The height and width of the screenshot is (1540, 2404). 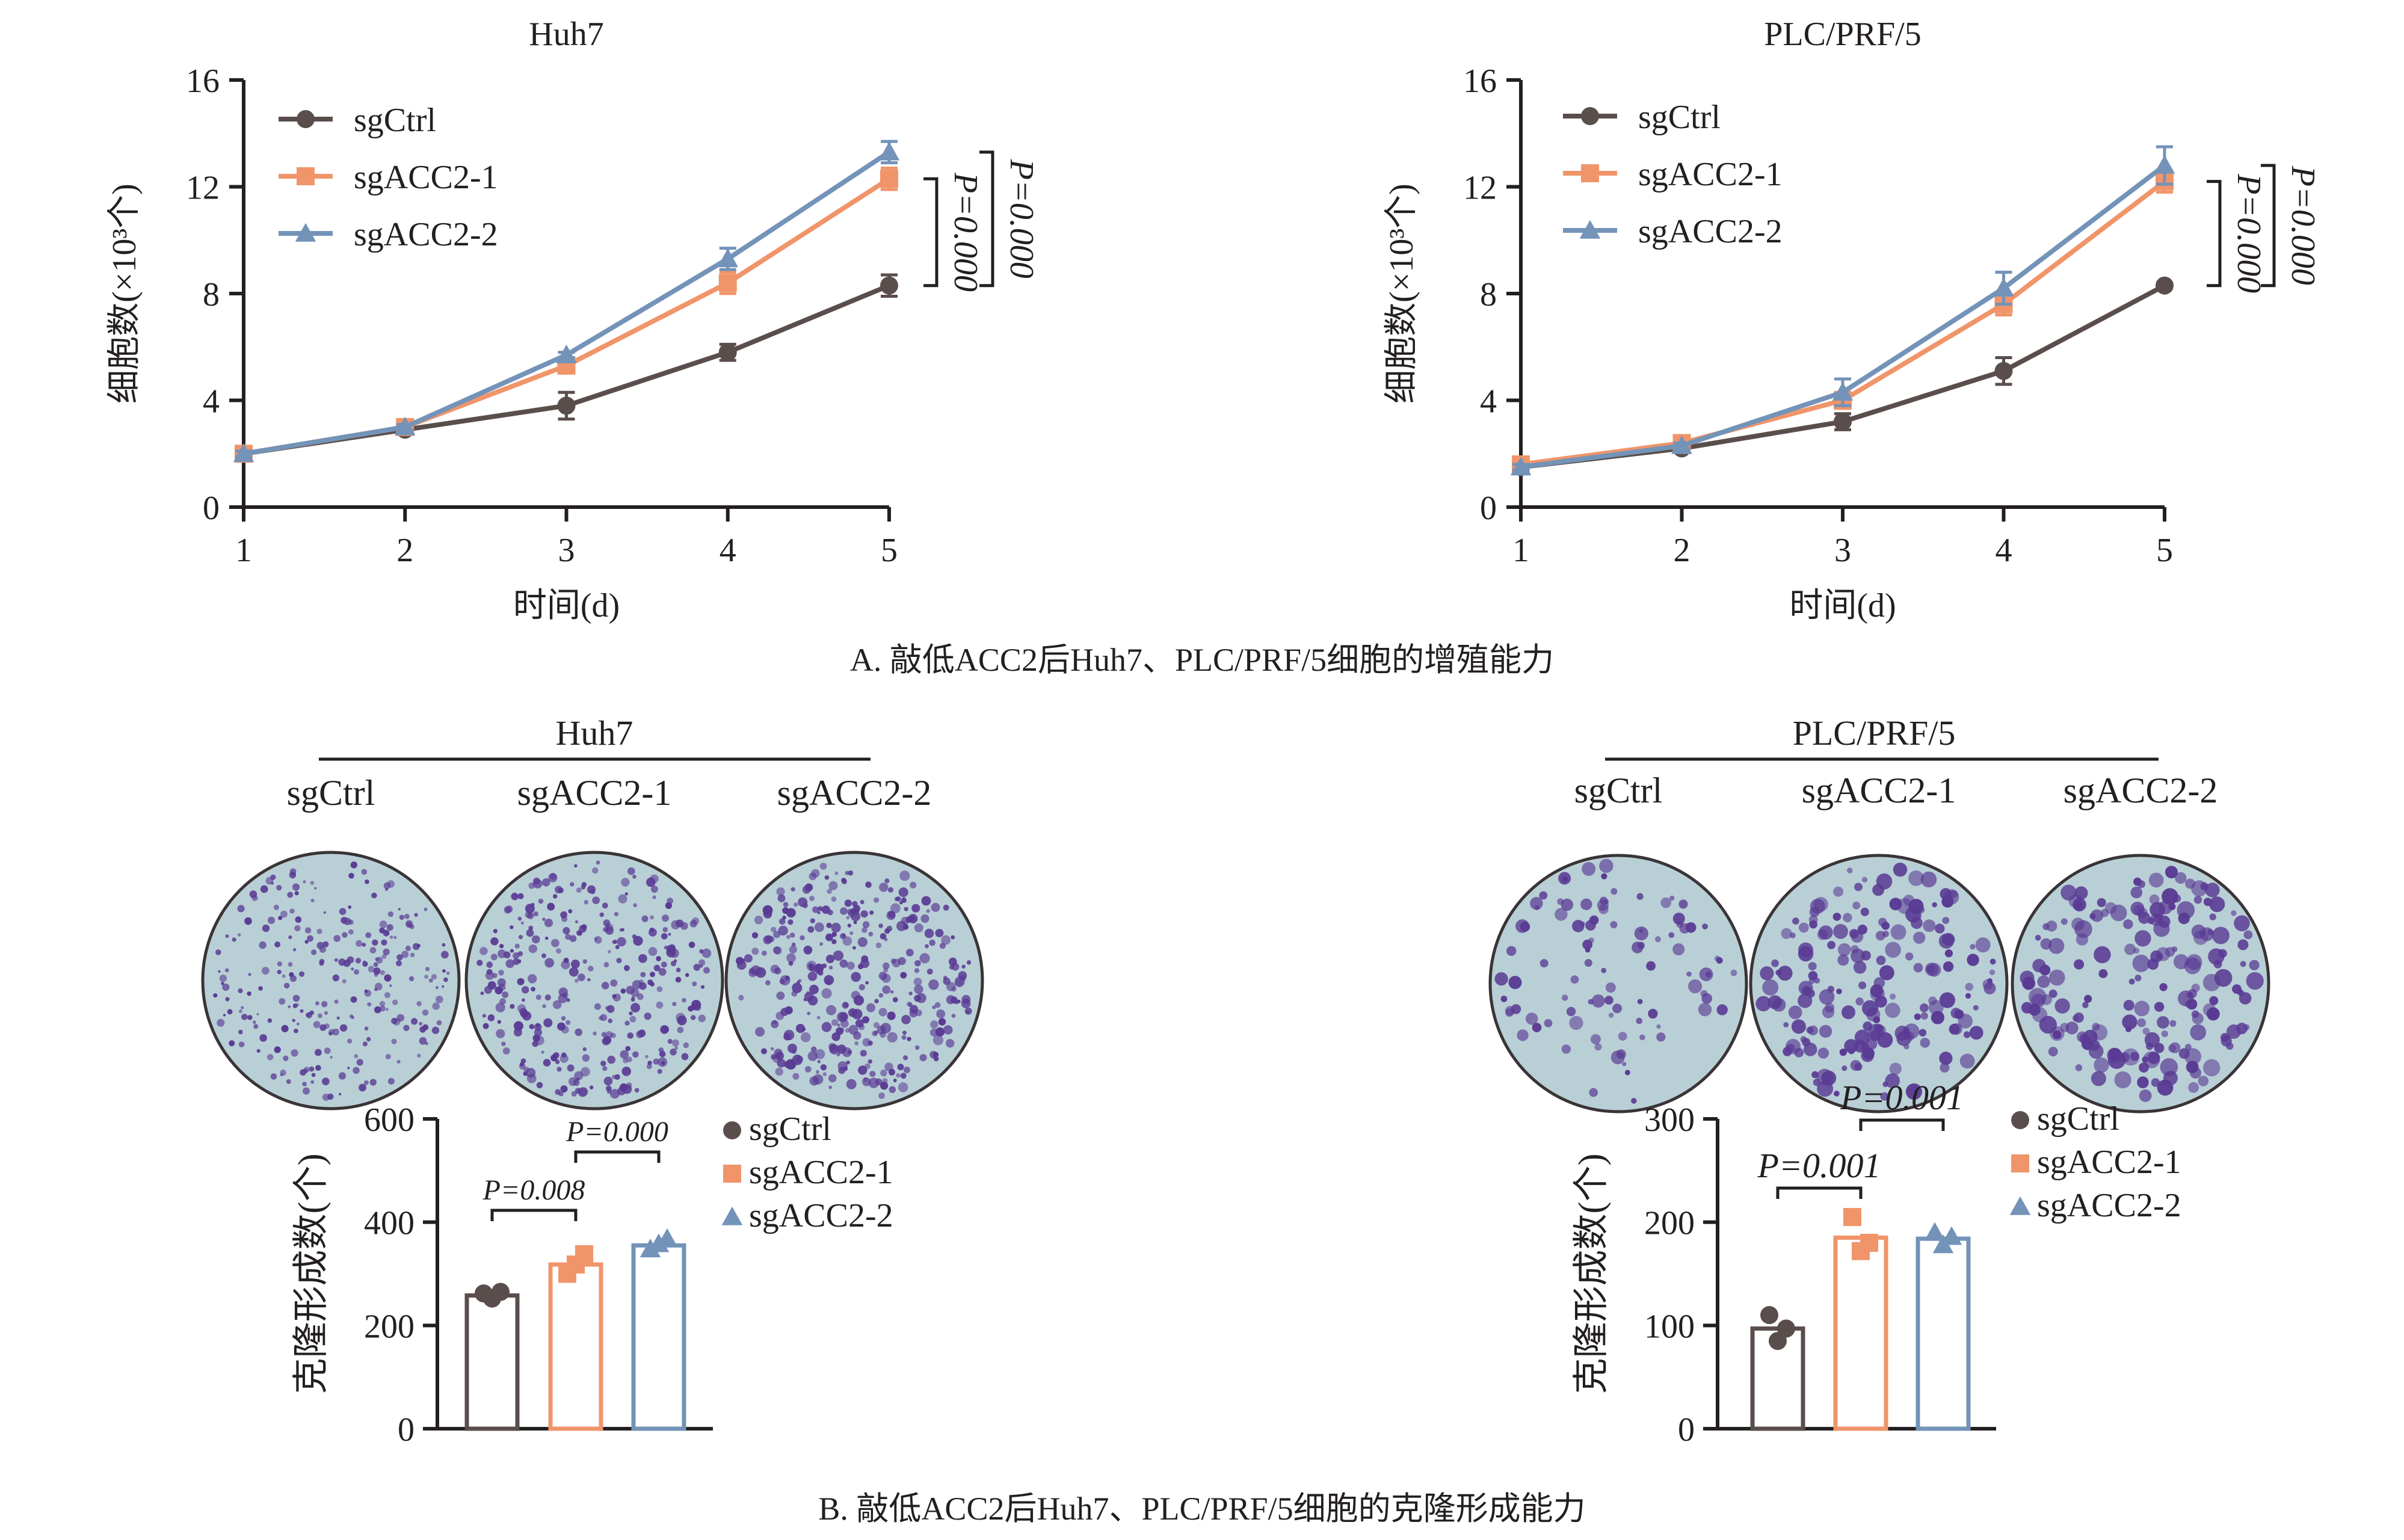 What do you see at coordinates (1201, 1509) in the screenshot?
I see `caption-b: B. 敲低ACC2后Huh7、PLC/PRF/5细胞的克隆形成能力` at bounding box center [1201, 1509].